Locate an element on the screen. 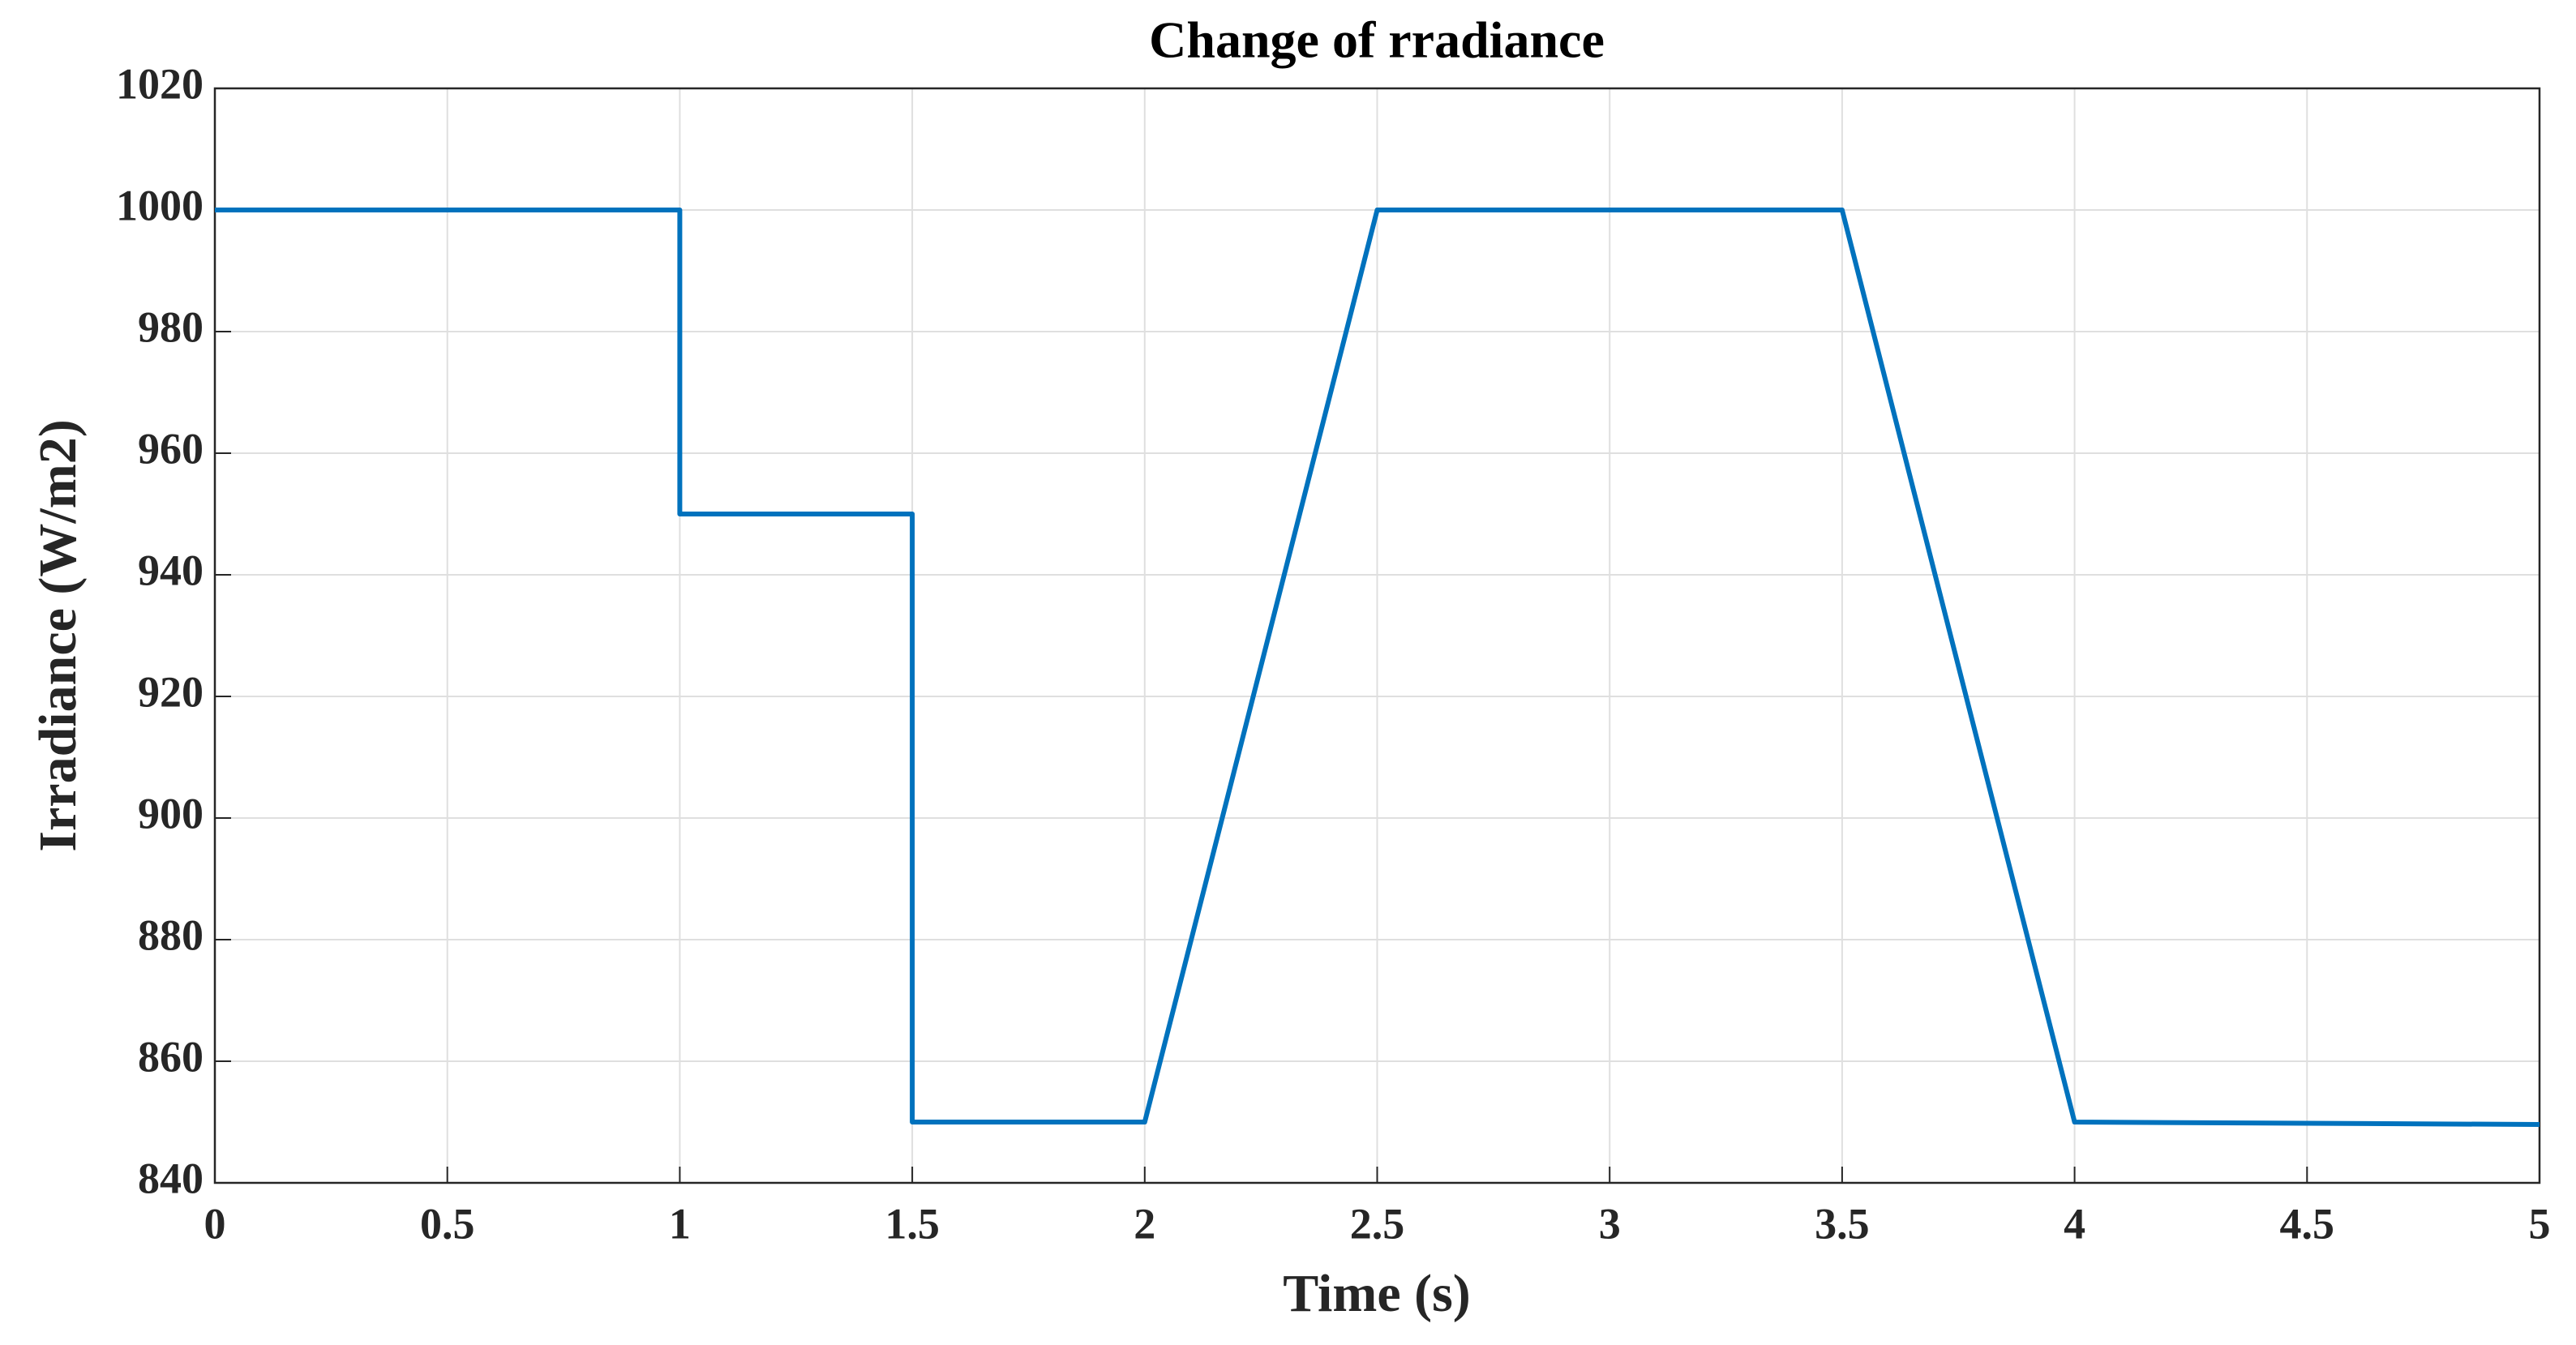 Image resolution: width=2576 pixels, height=1345 pixels. x-axis-label: Time (s) is located at coordinates (1377, 1293).